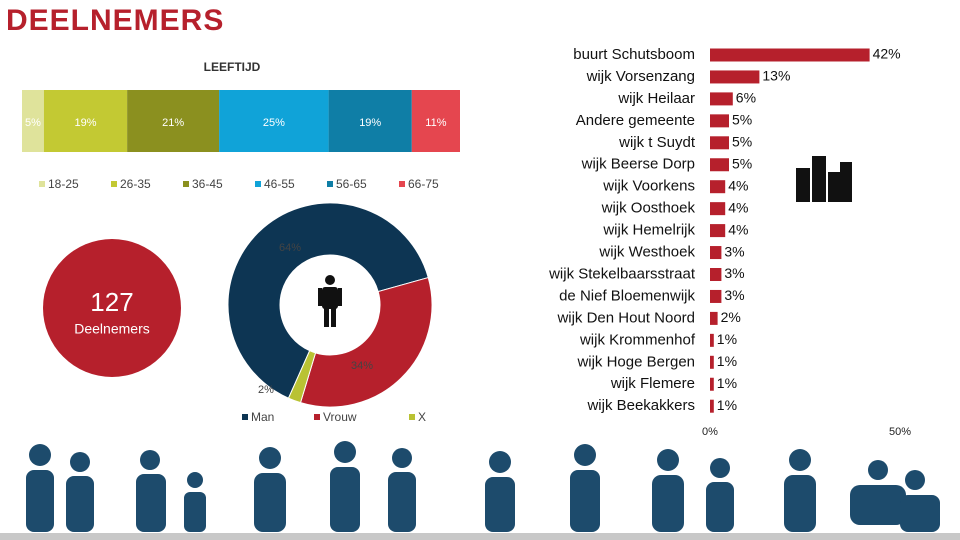 The width and height of the screenshot is (960, 540). I want to click on legend-label: 36-45, so click(207, 184).